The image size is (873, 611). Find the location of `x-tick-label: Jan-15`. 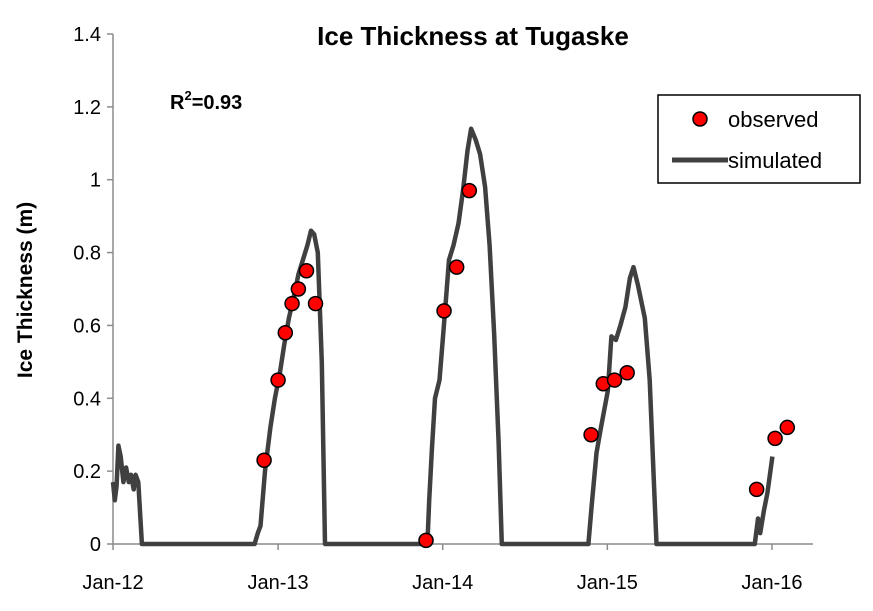

x-tick-label: Jan-15 is located at coordinates (607, 583).